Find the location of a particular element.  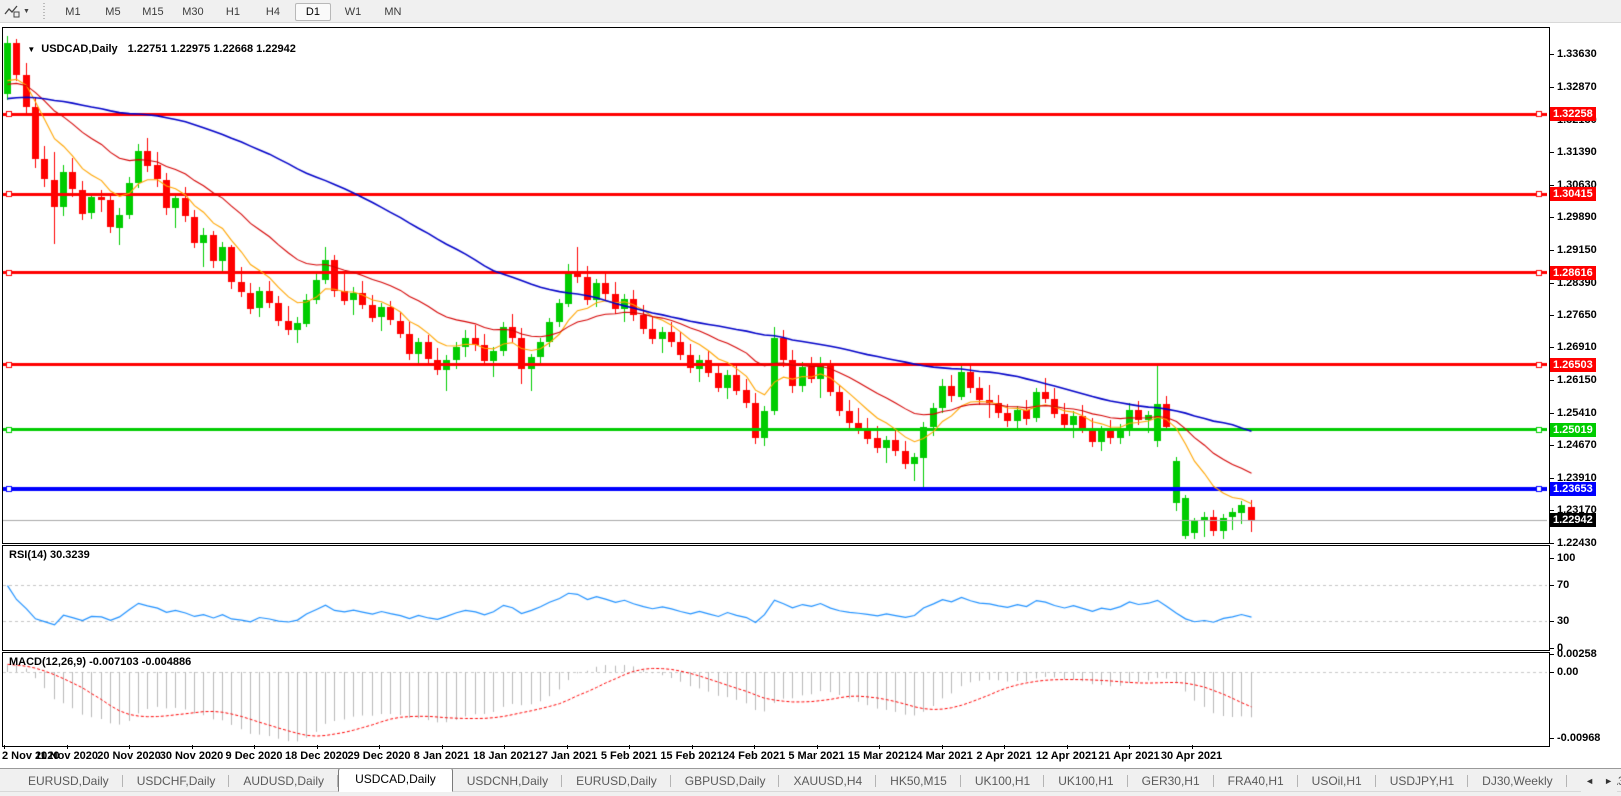

price-axis-label: 1.26150 is located at coordinates (1577, 380).